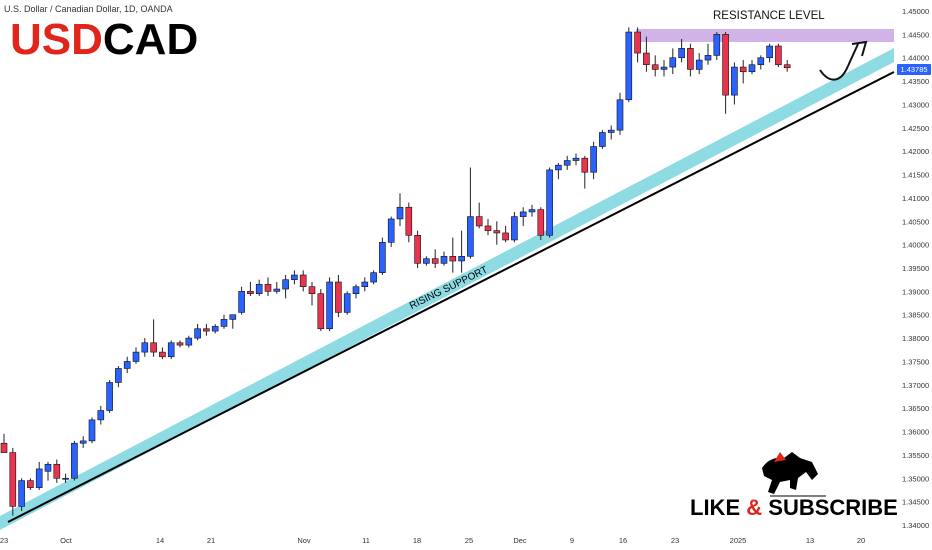 The image size is (932, 550). Describe the element at coordinates (915, 175) in the screenshot. I see `price-tick-label: 1.41500` at that location.